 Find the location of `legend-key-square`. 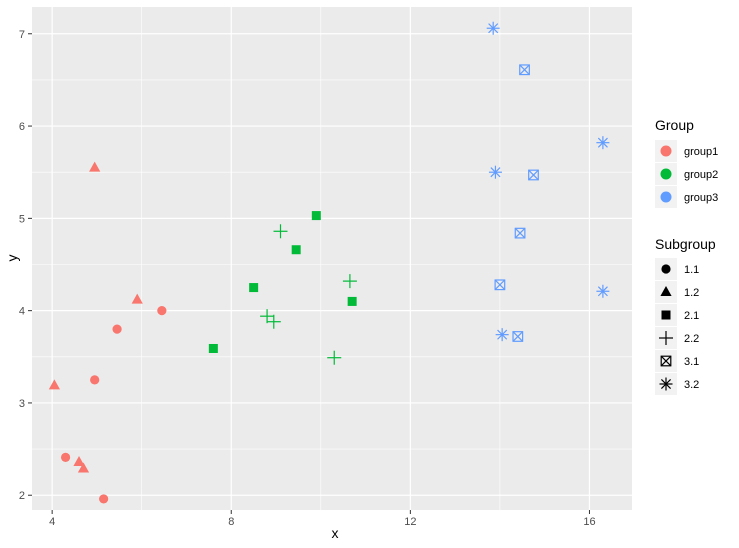

legend-key-square is located at coordinates (666, 315).